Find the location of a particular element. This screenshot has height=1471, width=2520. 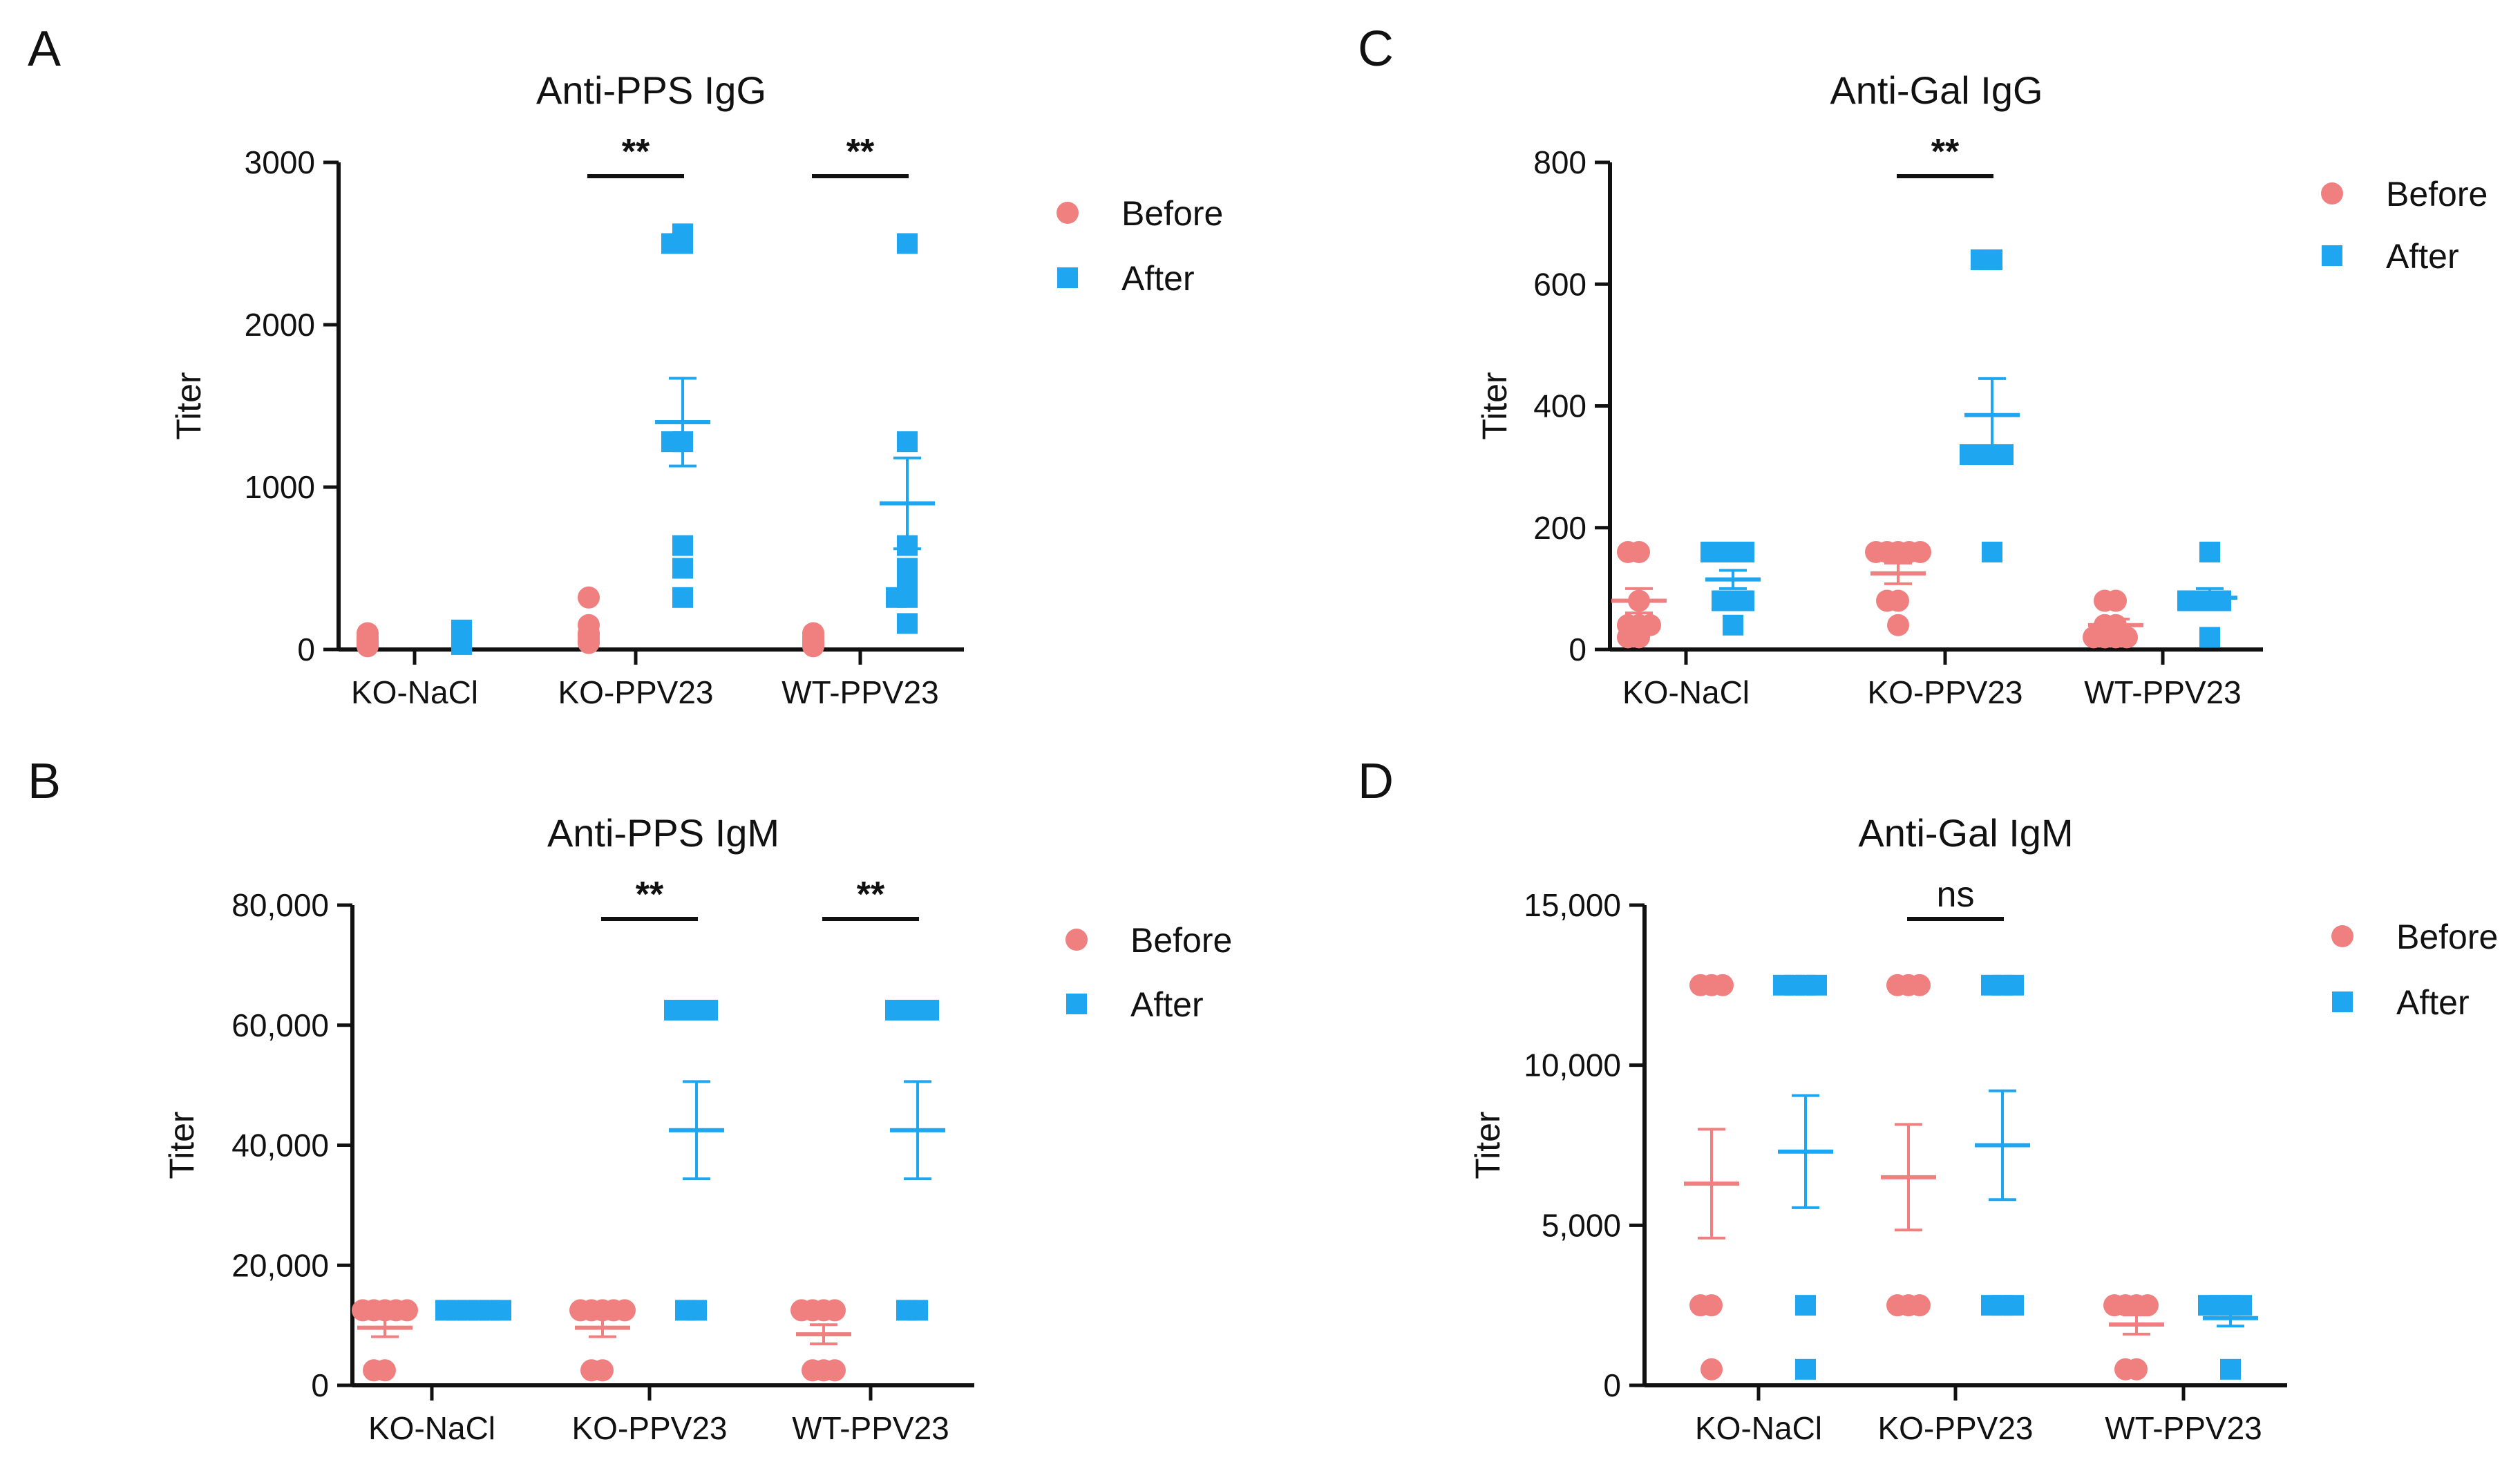

y-tick-label: 15,000 is located at coordinates (1572, 905).